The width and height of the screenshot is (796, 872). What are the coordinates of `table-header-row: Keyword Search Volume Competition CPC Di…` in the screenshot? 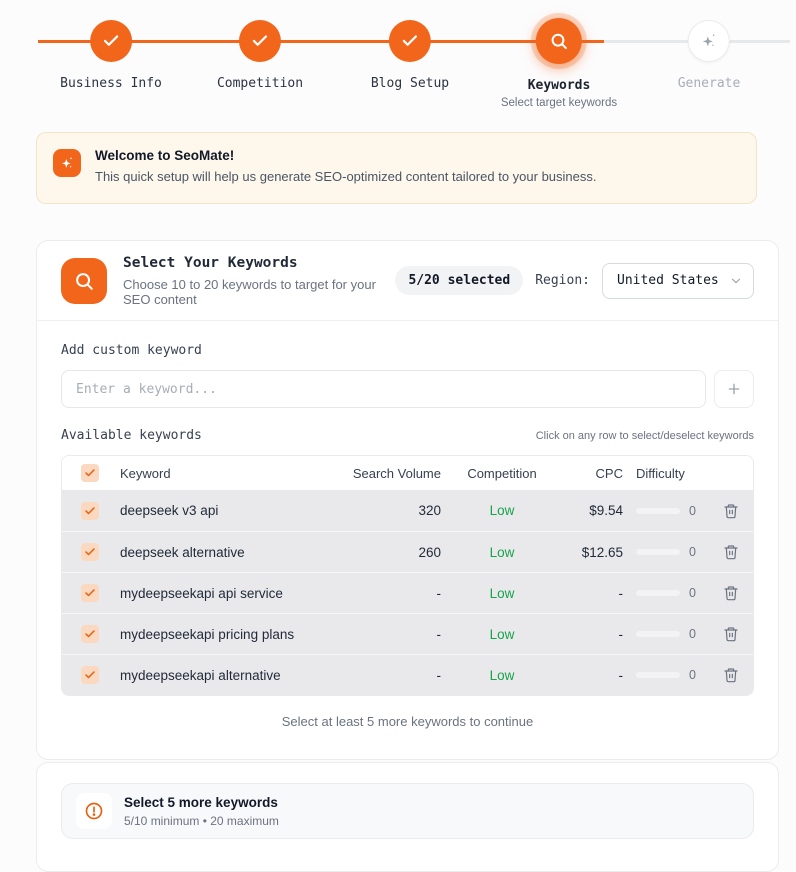 It's located at (407, 473).